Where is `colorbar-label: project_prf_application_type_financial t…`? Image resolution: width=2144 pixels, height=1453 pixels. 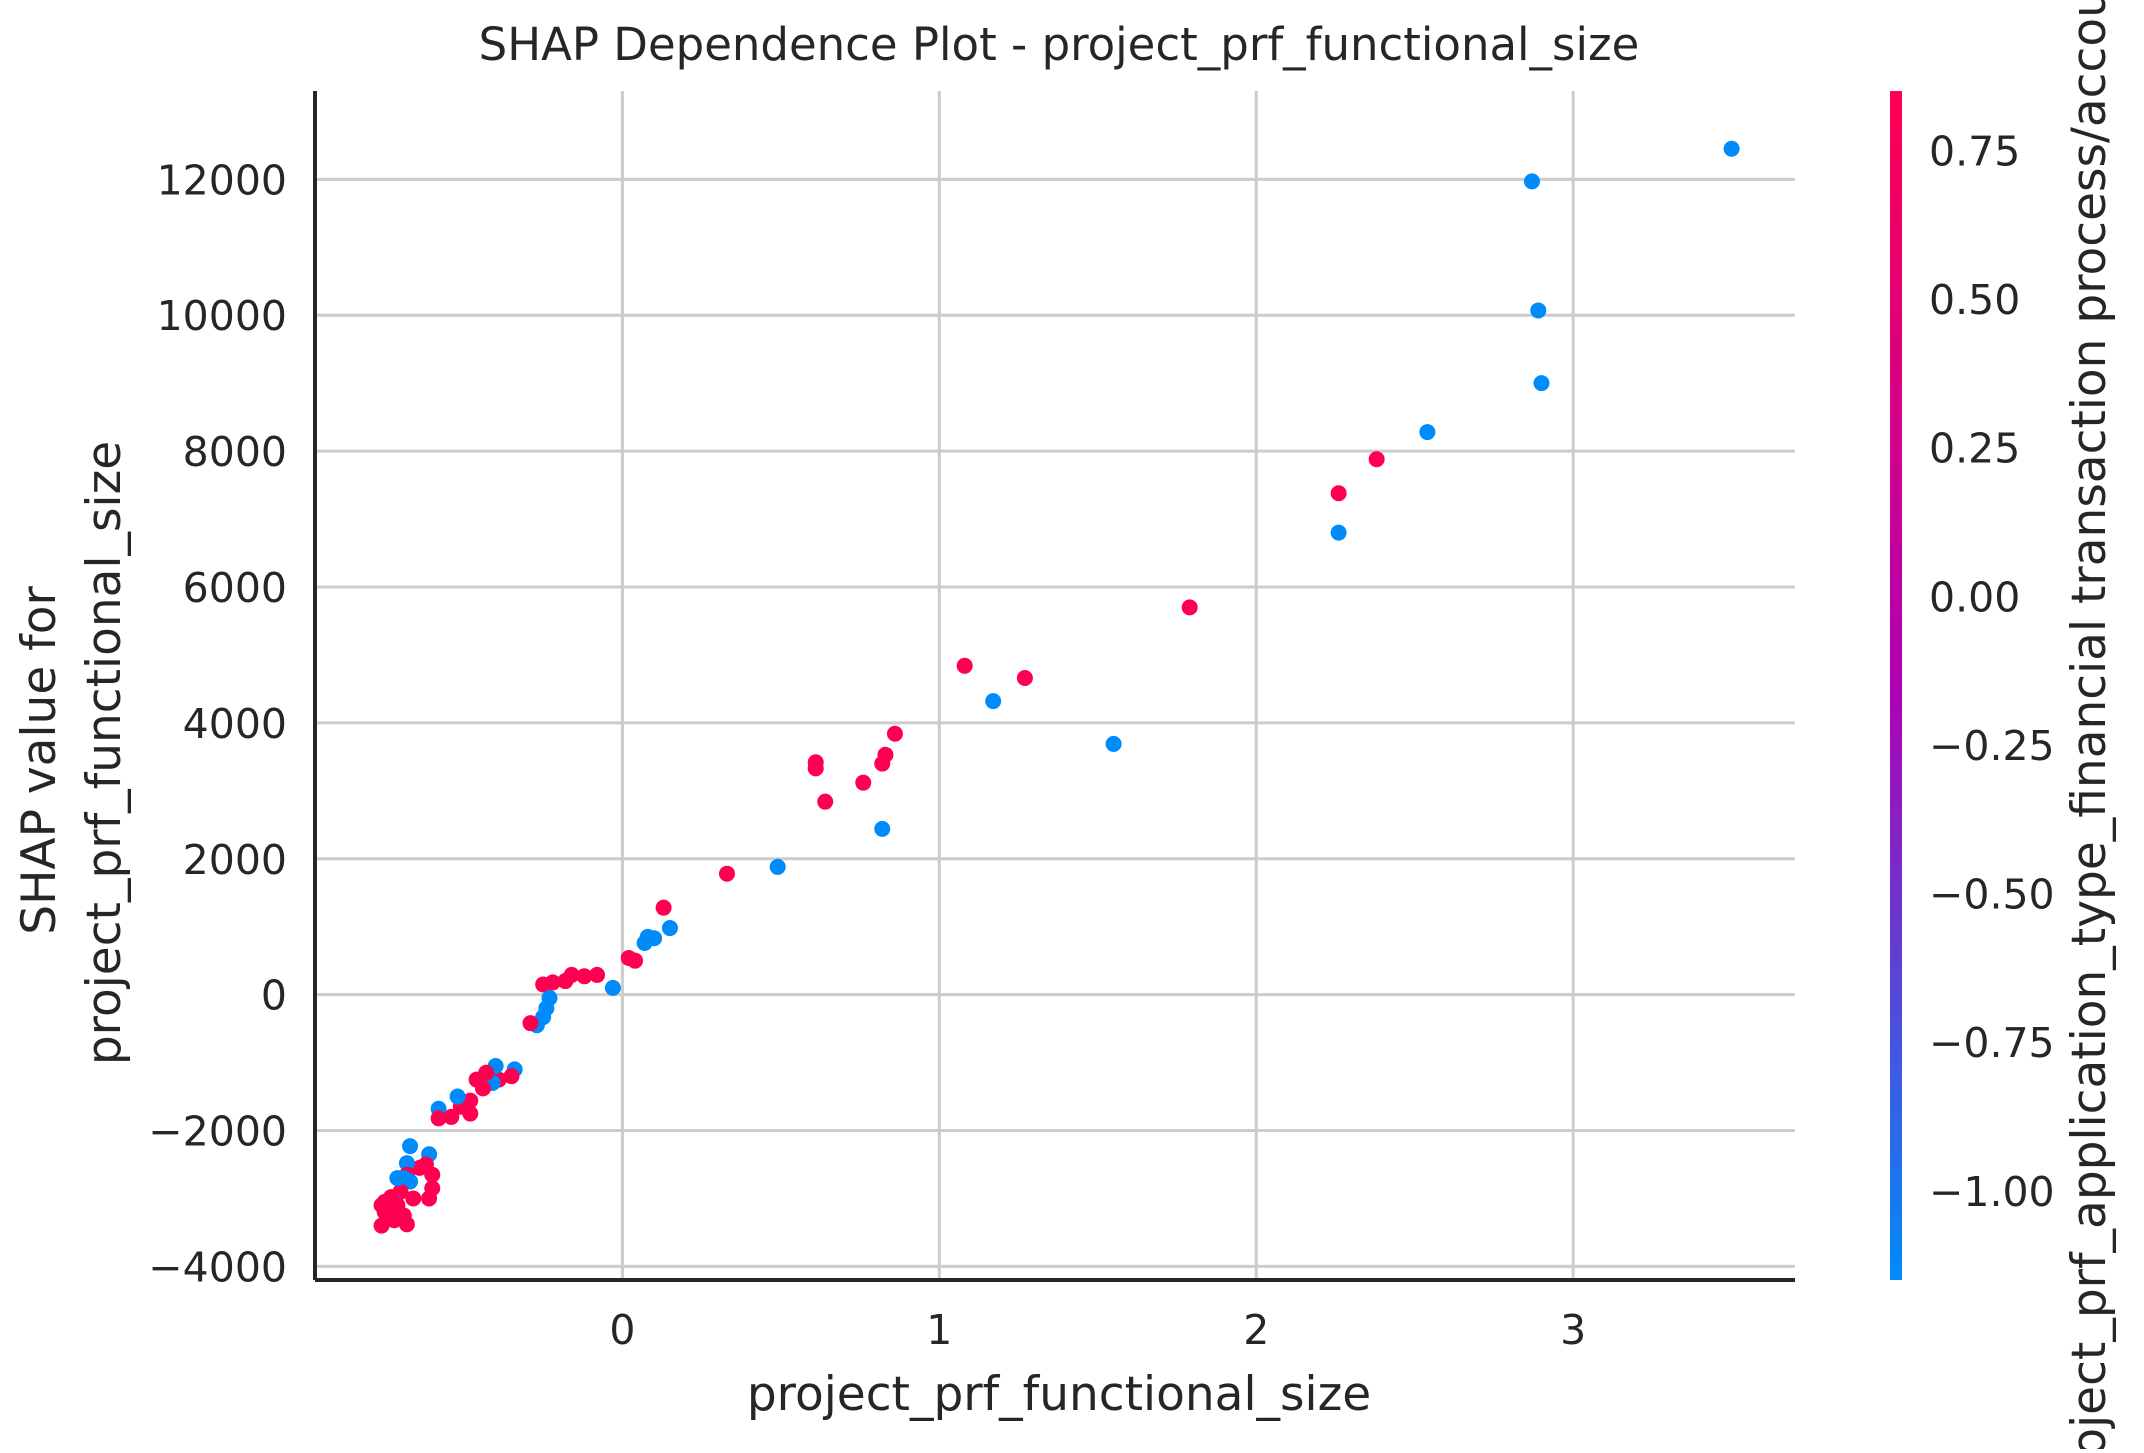
colorbar-label: project_prf_application_type_financial t… is located at coordinates (2089, 724).